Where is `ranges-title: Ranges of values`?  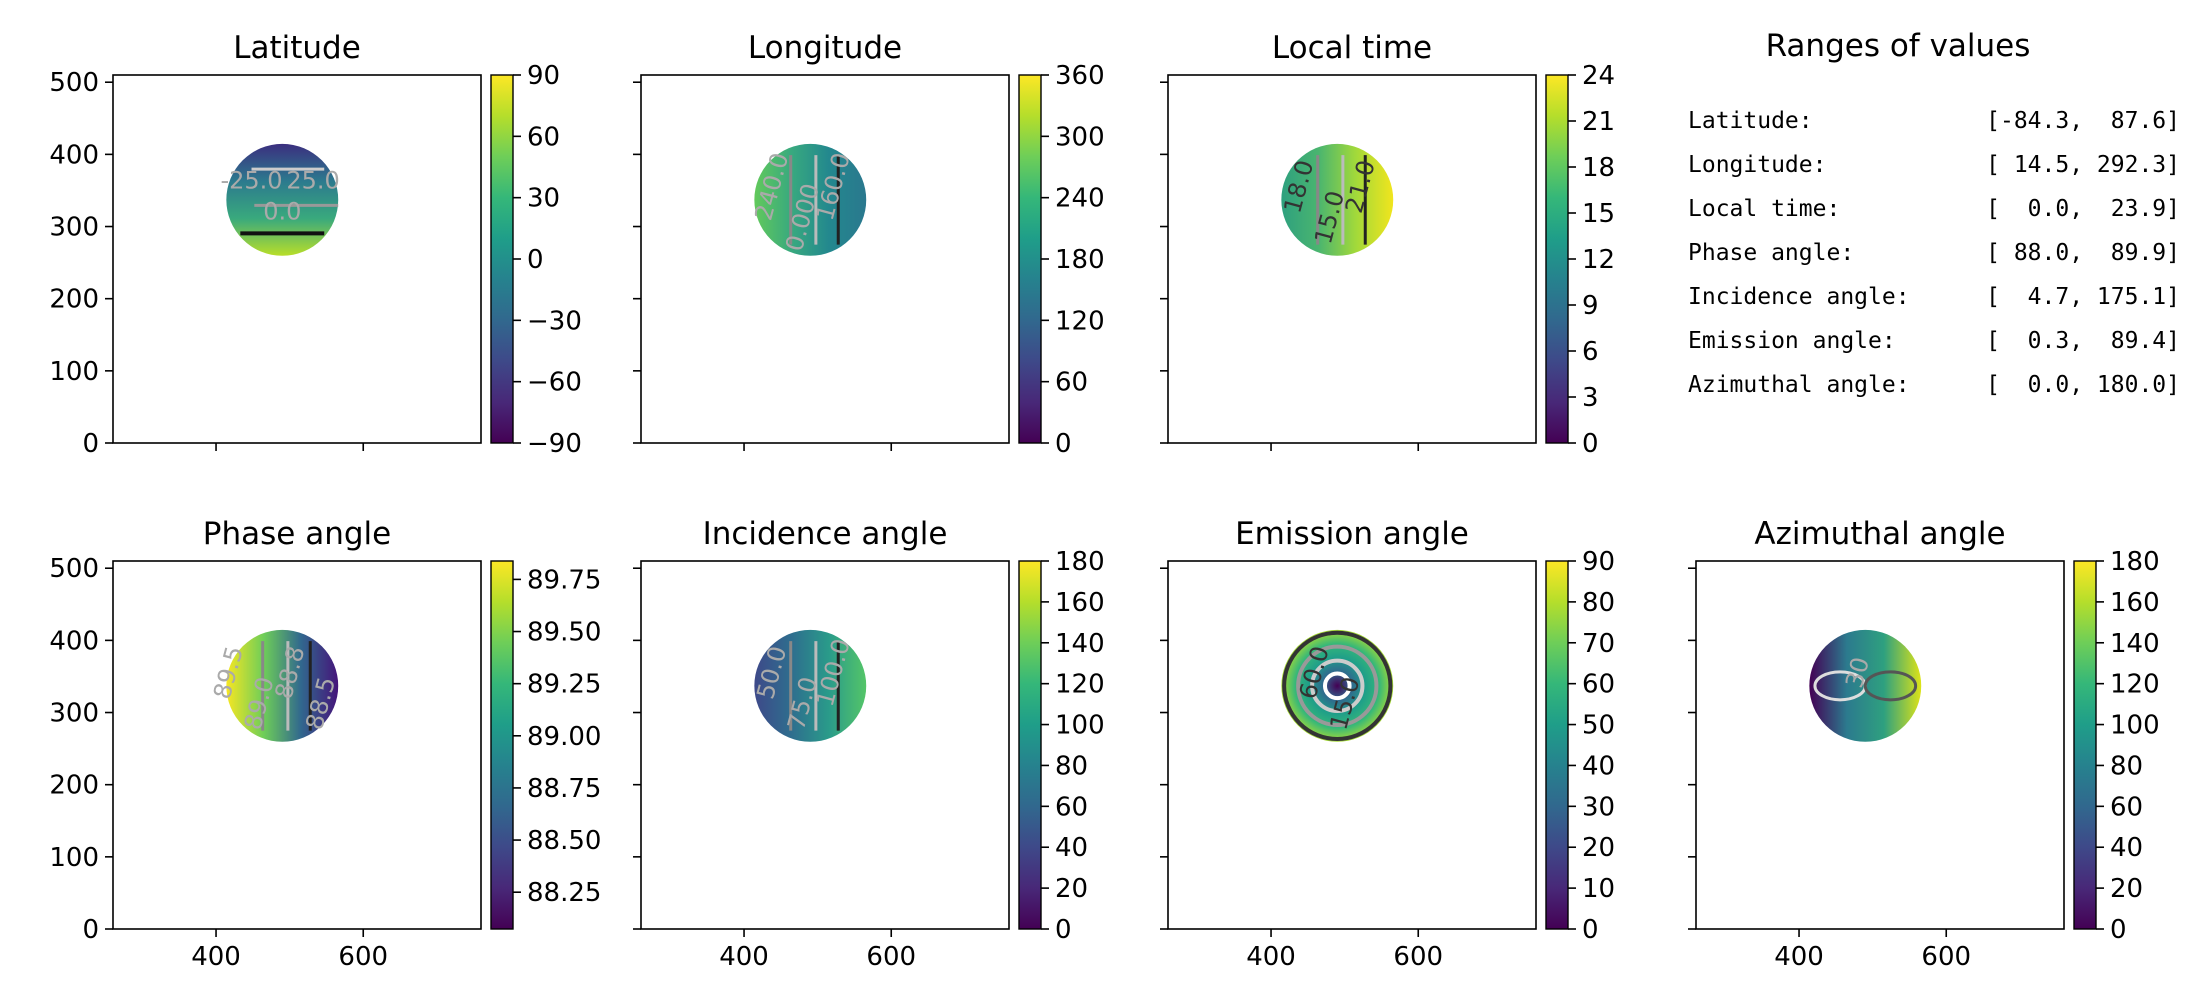 ranges-title: Ranges of values is located at coordinates (1898, 46).